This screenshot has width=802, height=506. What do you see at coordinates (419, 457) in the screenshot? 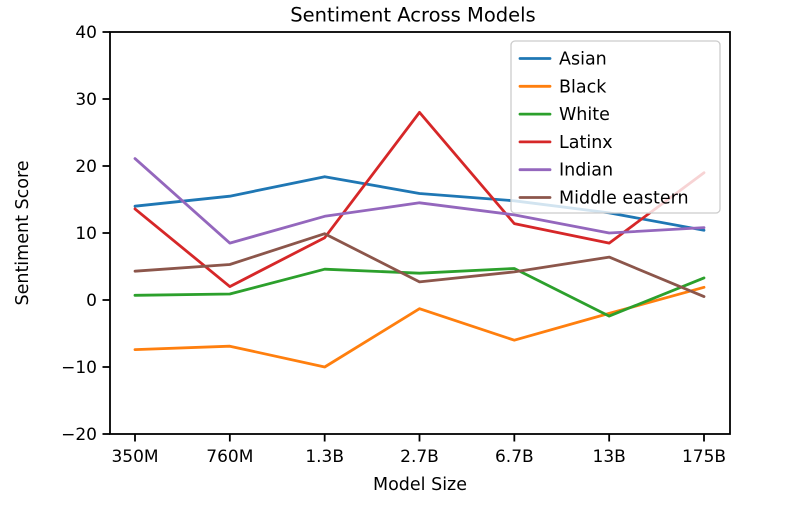
I see `x-tick-label-2.7b: 2.7B` at bounding box center [419, 457].